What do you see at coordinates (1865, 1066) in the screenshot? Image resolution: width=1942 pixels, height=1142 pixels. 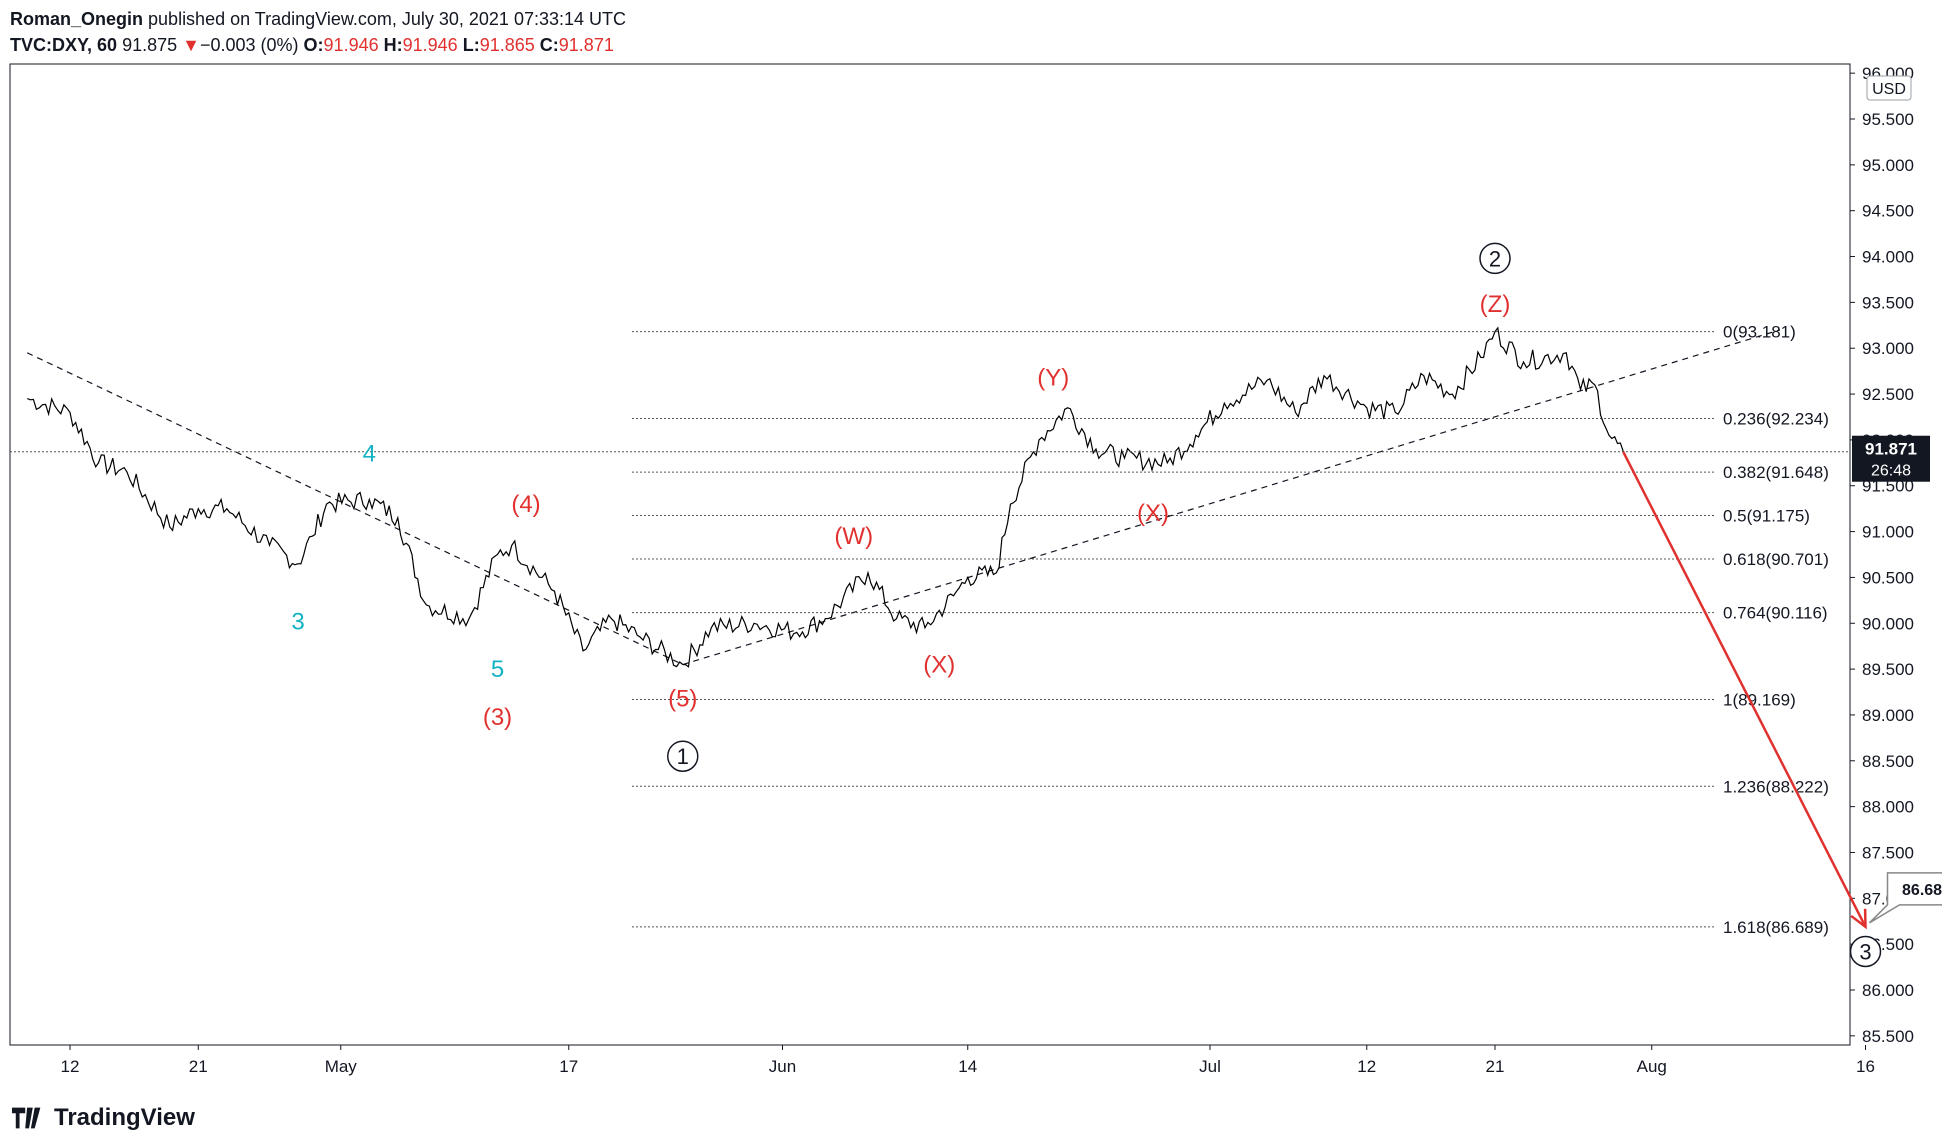 I see `x-tick-label: 16` at bounding box center [1865, 1066].